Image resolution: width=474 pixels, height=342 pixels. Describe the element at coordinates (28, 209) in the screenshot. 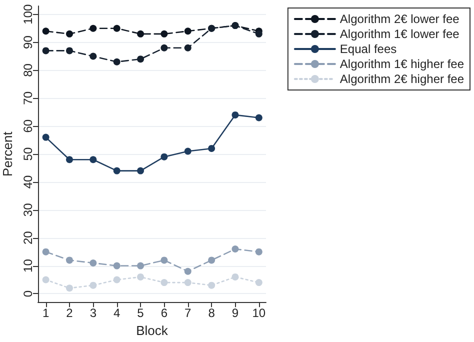

I see `y-tick-label: 30` at that location.